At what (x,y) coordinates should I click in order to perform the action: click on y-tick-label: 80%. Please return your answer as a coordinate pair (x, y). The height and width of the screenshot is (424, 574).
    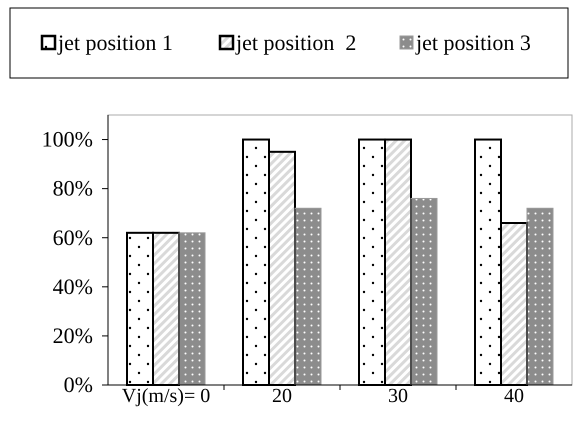
    Looking at the image, I should click on (72, 188).